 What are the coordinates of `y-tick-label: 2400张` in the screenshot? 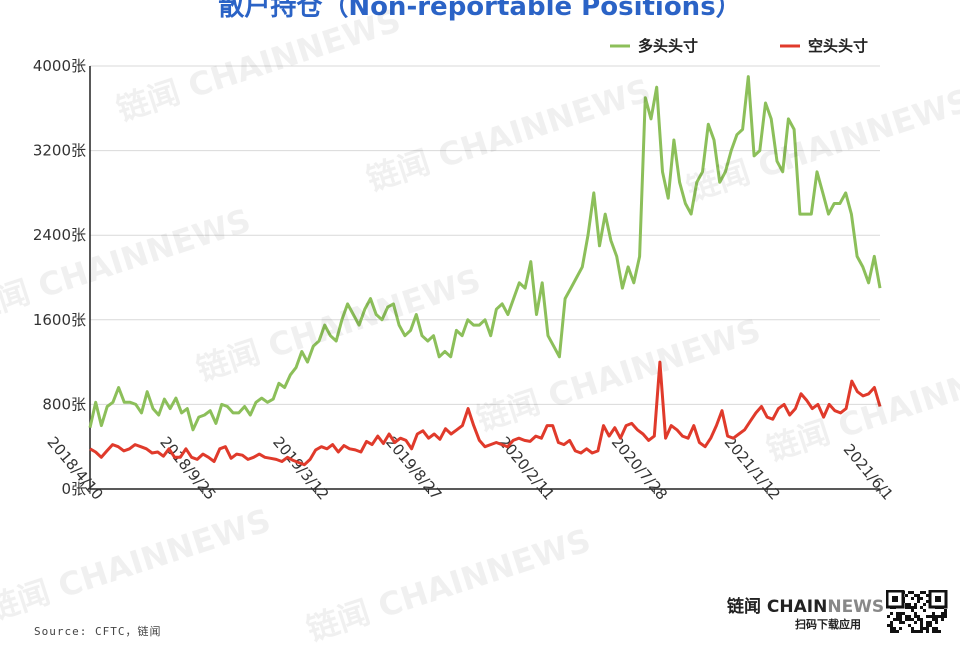 It's located at (59, 235).